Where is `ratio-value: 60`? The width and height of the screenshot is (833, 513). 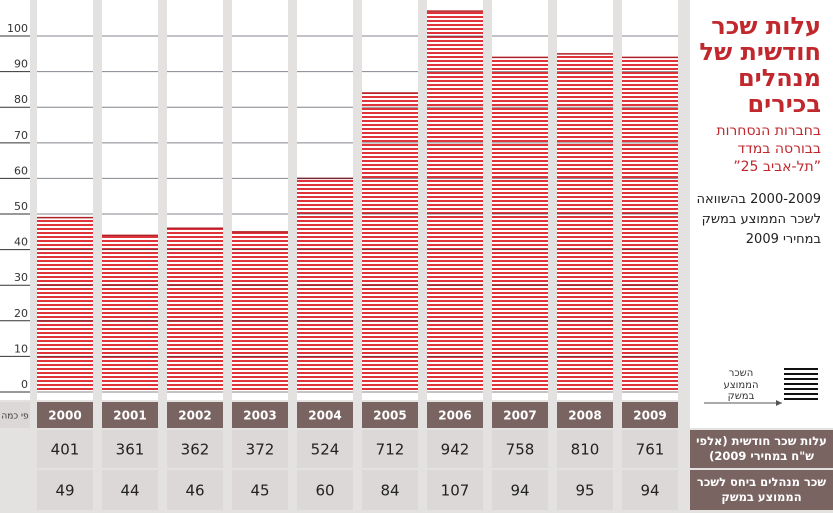 ratio-value: 60 is located at coordinates (324, 491).